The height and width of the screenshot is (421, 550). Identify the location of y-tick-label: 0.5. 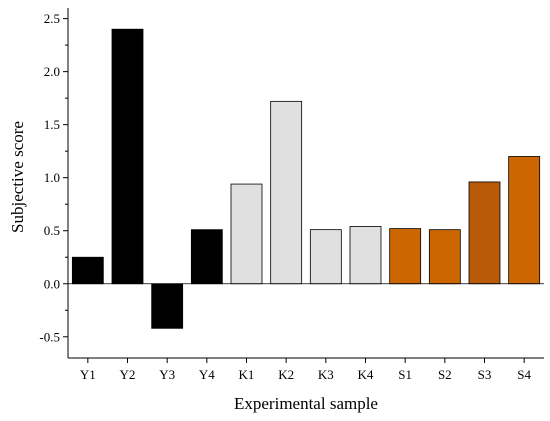
(52, 230).